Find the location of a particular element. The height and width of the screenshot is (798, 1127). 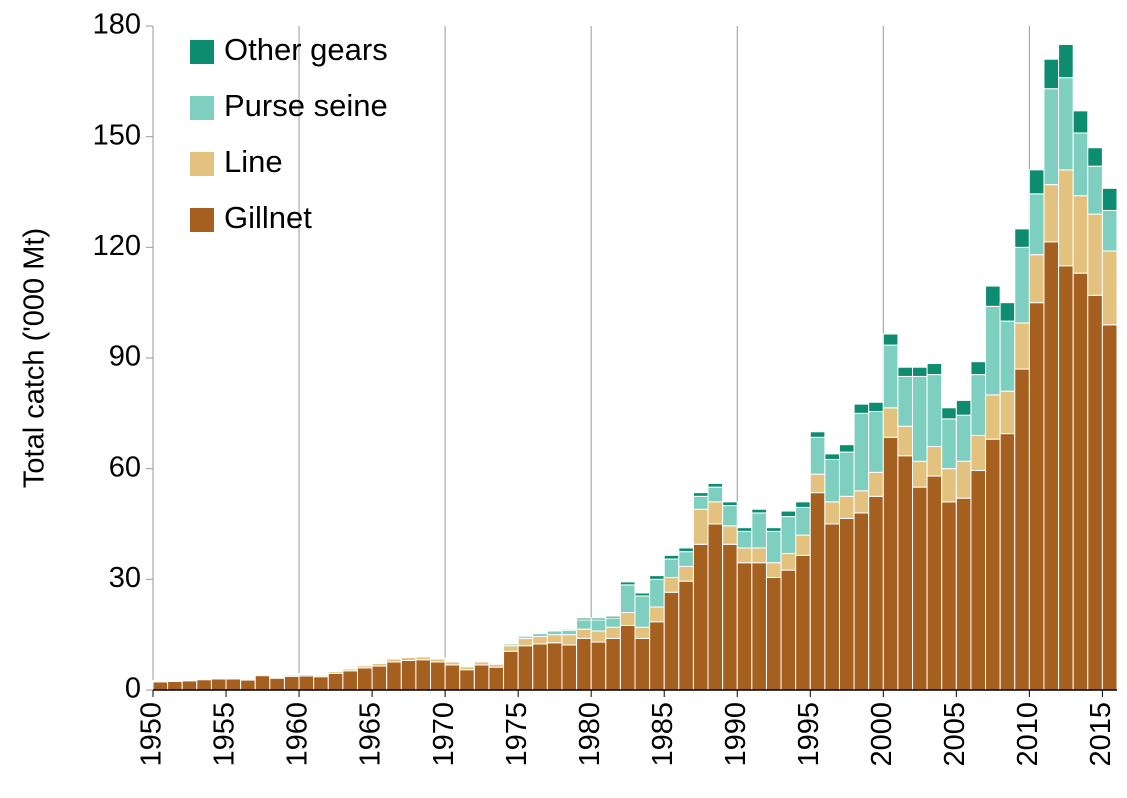

legend-label: Gillnet is located at coordinates (268, 217).